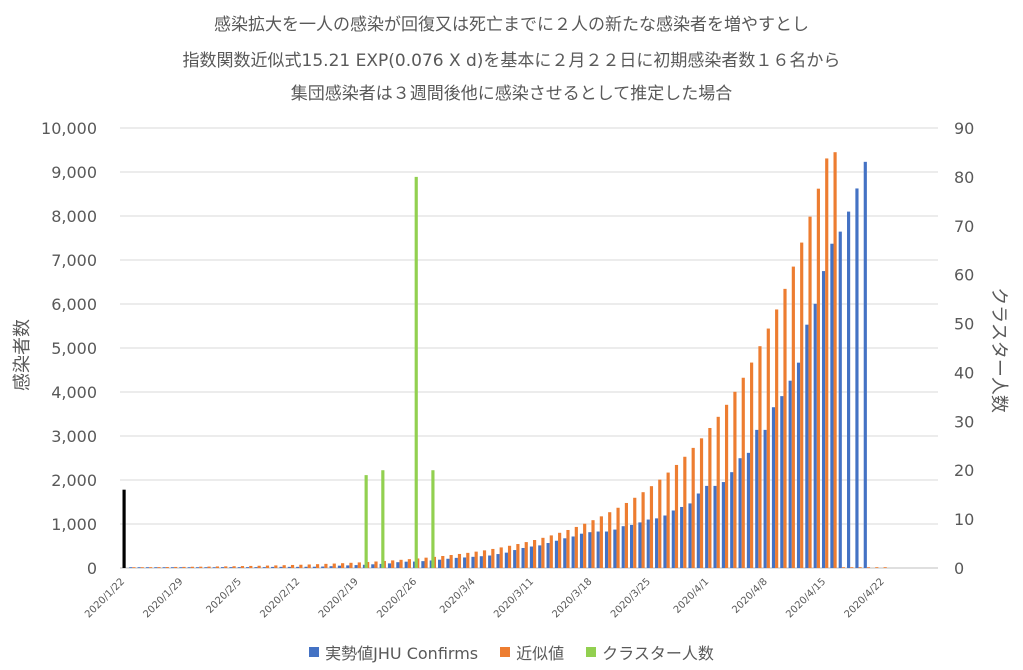 This screenshot has height=670, width=1023. I want to click on y2-tick-label: 90, so click(964, 128).